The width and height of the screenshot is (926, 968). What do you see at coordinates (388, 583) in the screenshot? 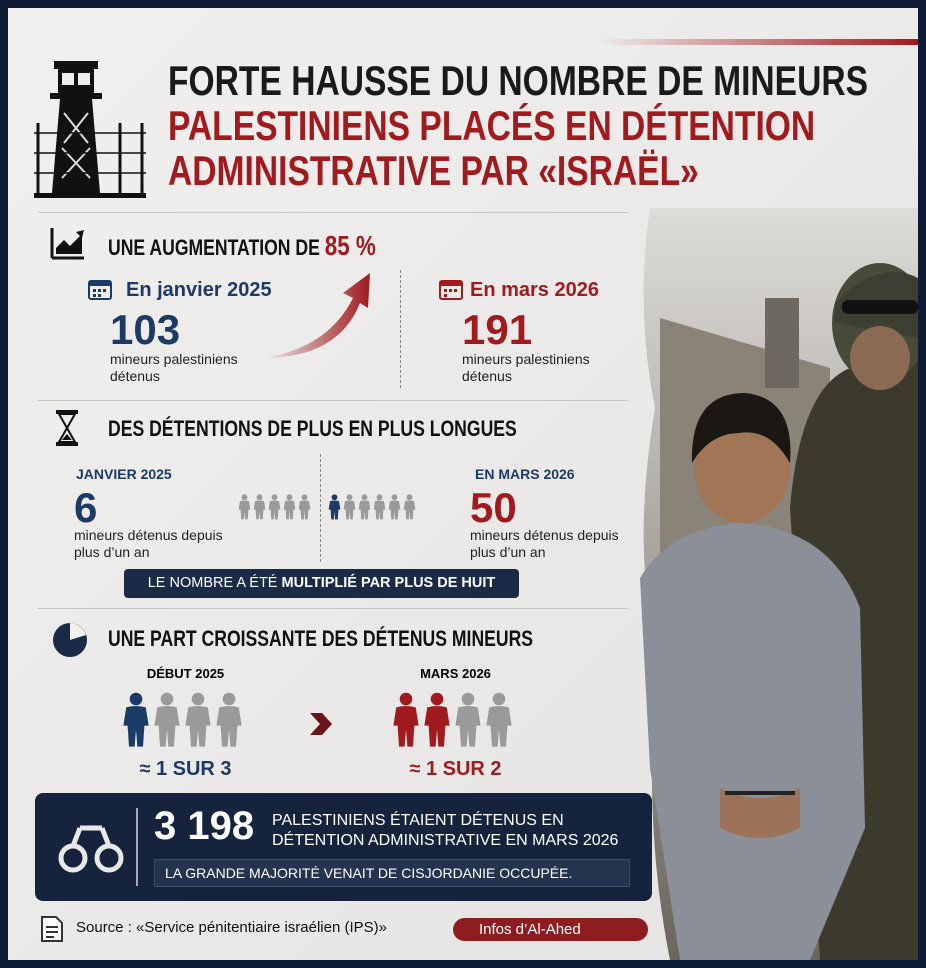
I see `banner-highlight: MULTIPLIÉ PAR PLUS DE HUIT` at bounding box center [388, 583].